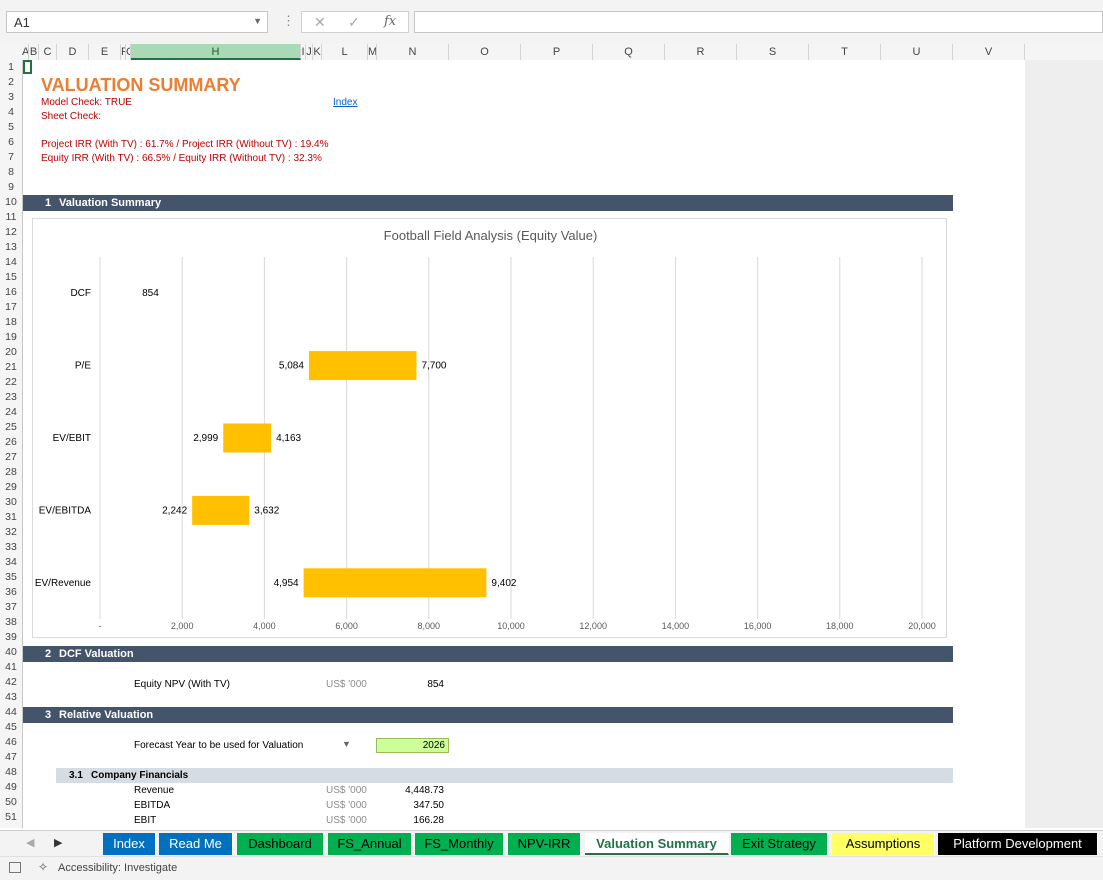  What do you see at coordinates (27, 67) in the screenshot?
I see `active-cell` at bounding box center [27, 67].